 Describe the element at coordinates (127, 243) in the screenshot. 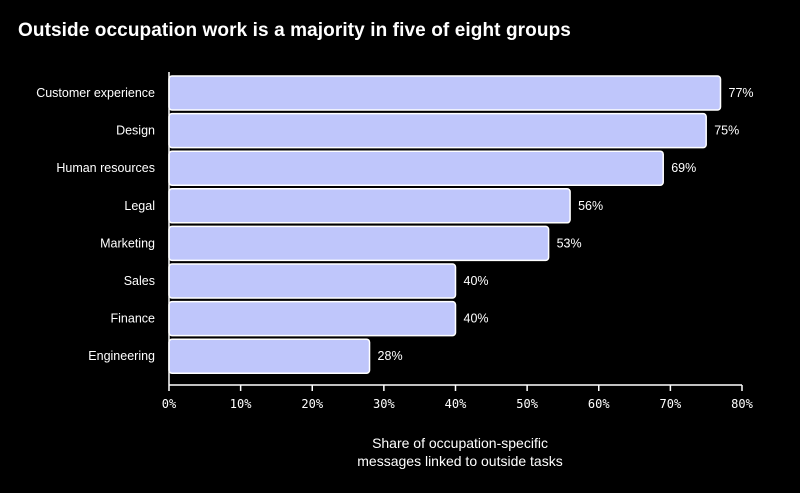

I see `category-label-marketing: Marketing` at that location.